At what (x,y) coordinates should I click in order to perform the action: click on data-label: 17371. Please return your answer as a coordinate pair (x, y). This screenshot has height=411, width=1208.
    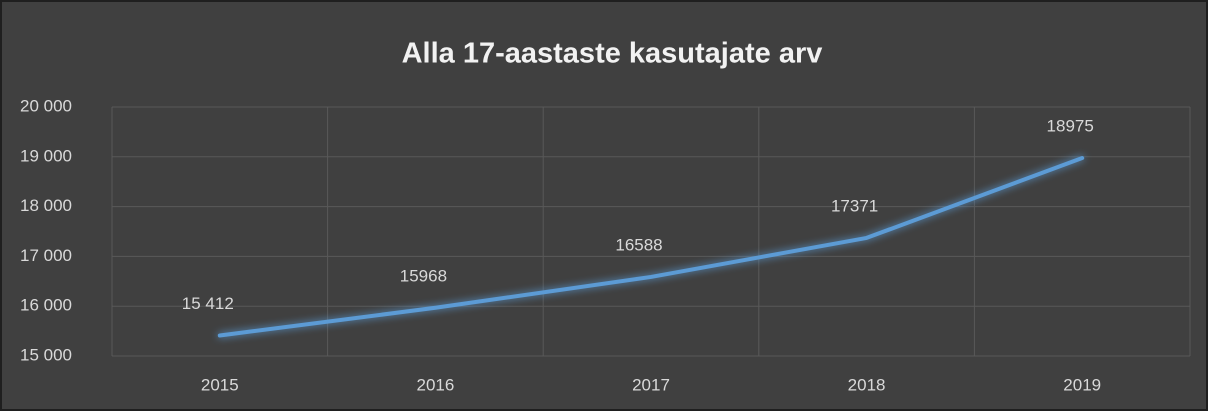
    Looking at the image, I should click on (854, 205).